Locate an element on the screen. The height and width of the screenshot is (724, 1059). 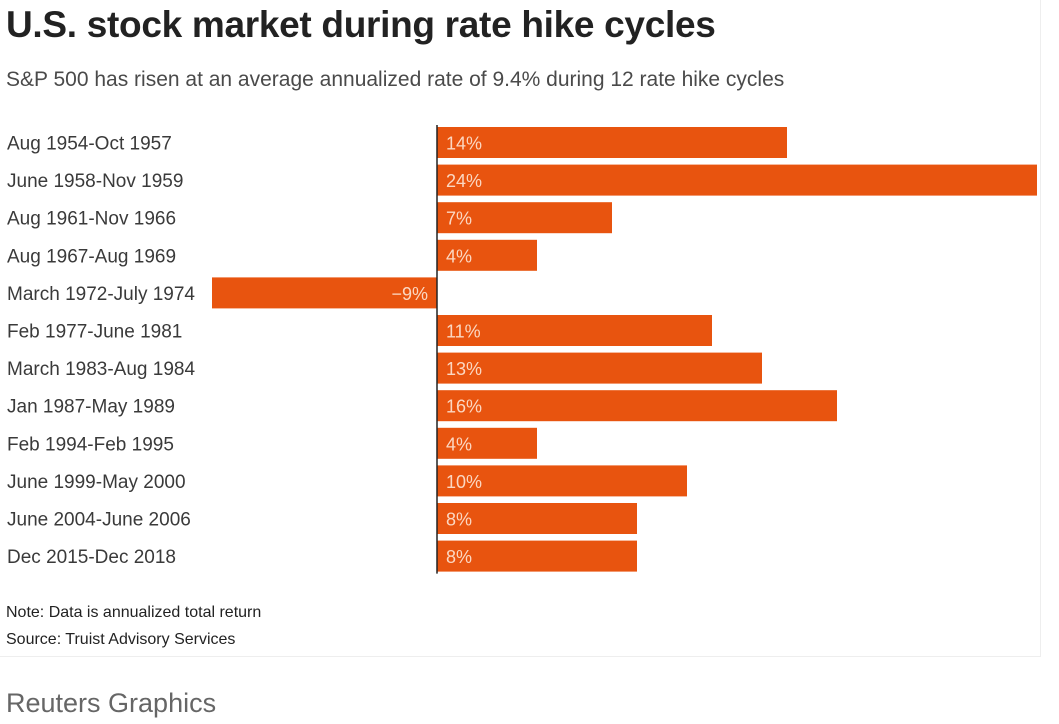
category-label: June 1958-Nov 1959 is located at coordinates (95, 181).